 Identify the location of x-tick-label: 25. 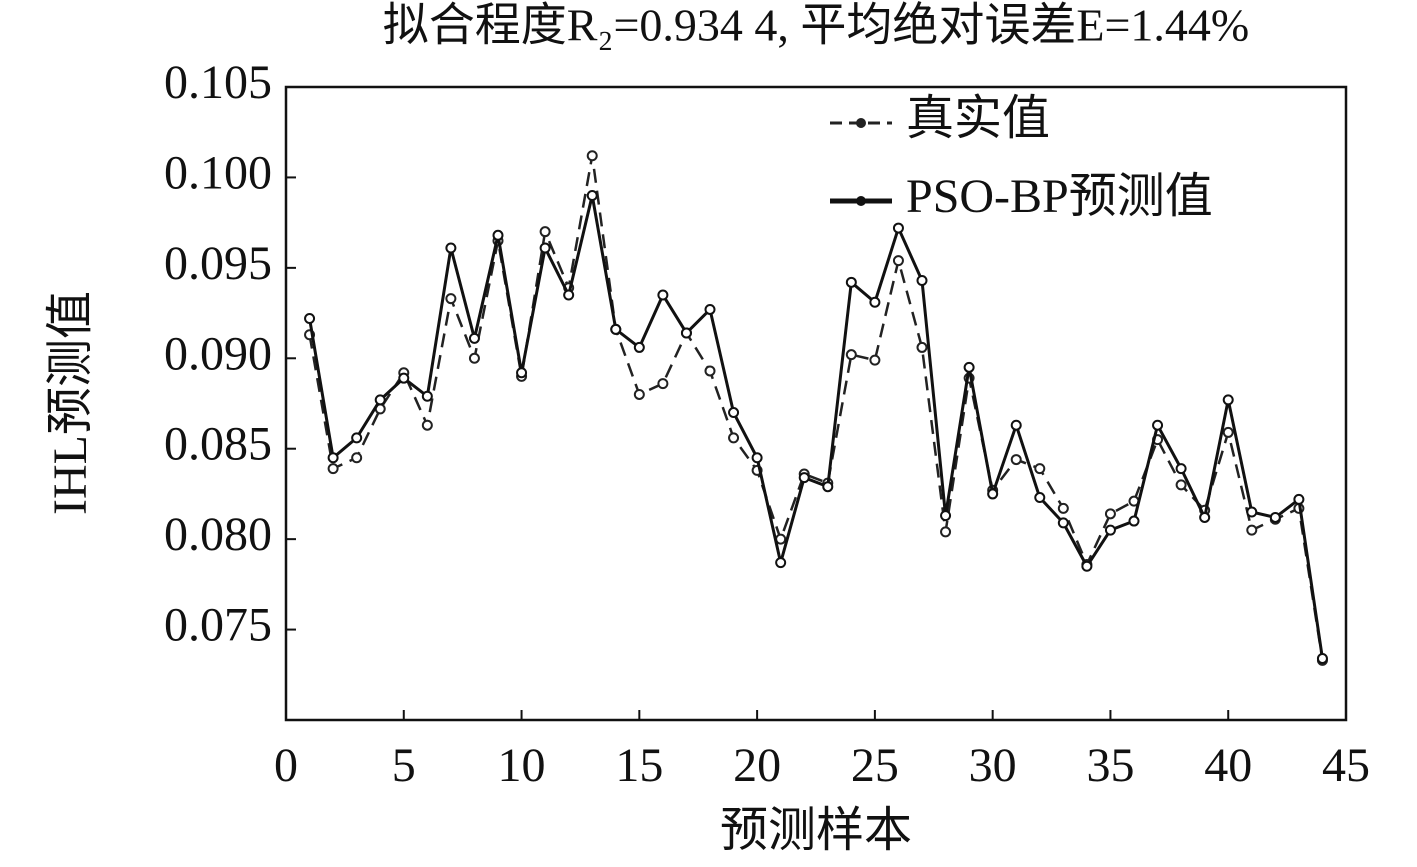
(875, 765).